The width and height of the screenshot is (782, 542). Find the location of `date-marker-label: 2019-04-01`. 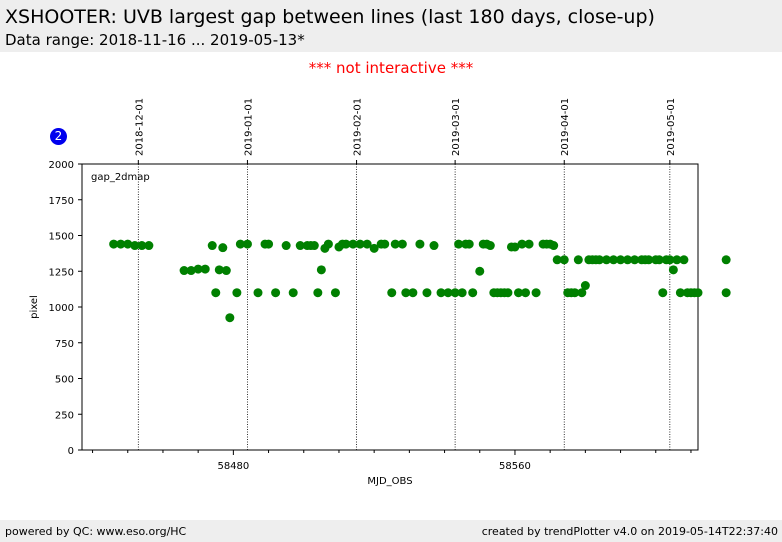

date-marker-label: 2019-04-01 is located at coordinates (565, 127).